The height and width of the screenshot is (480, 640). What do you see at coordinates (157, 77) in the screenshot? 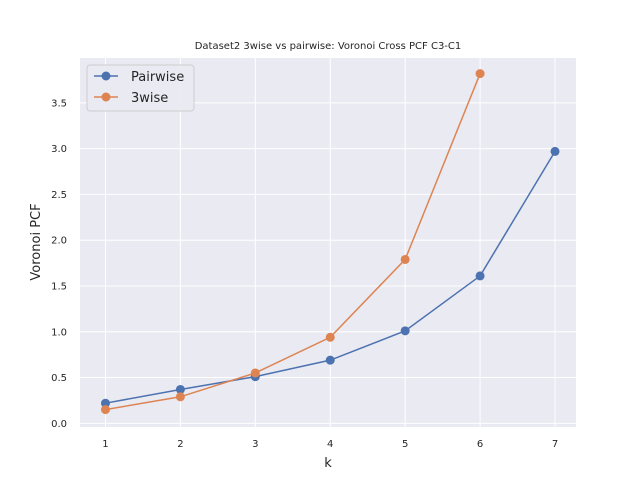
I see `legend-label-pairwise: Pairwise` at bounding box center [157, 77].